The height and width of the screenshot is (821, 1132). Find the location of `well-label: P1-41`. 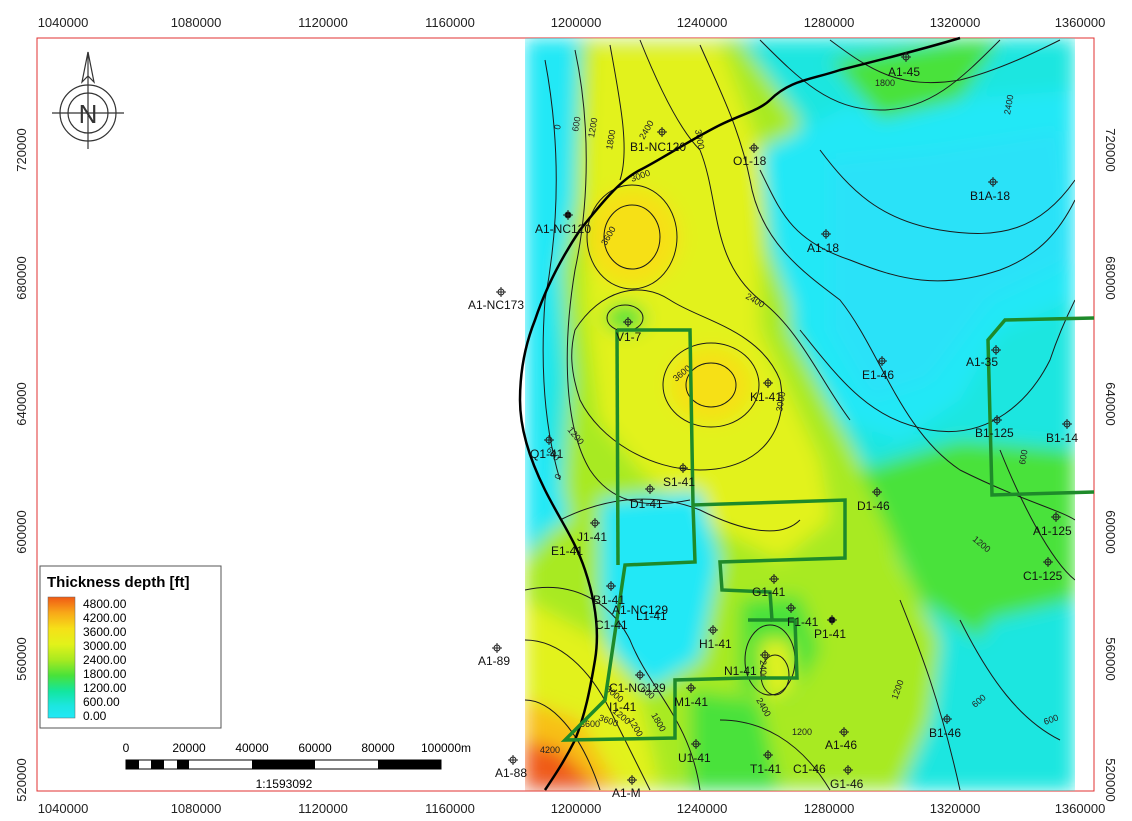

well-label: P1-41 is located at coordinates (830, 634).